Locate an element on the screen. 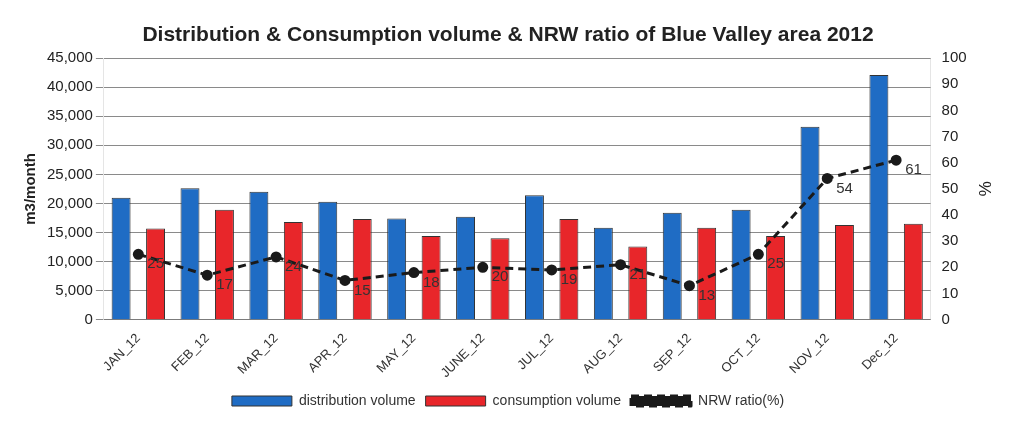 The image size is (1030, 433). y-tick-label: 35,000 is located at coordinates (69, 115).